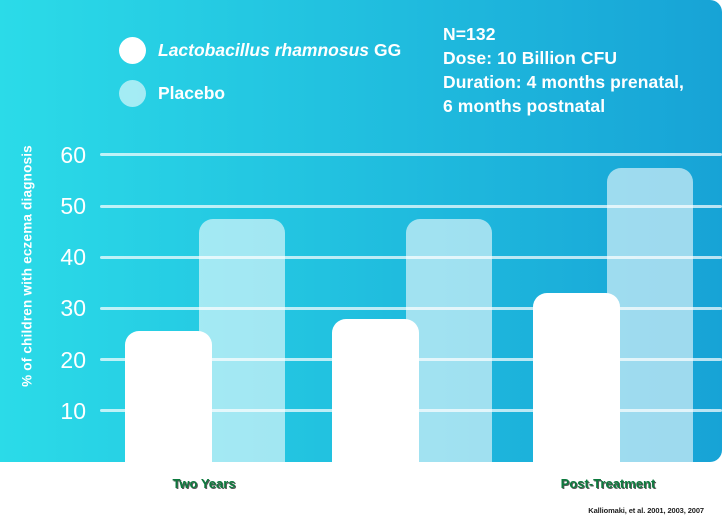 This screenshot has height=526, width=722. I want to click on x-axis-label: Two Years, so click(204, 483).